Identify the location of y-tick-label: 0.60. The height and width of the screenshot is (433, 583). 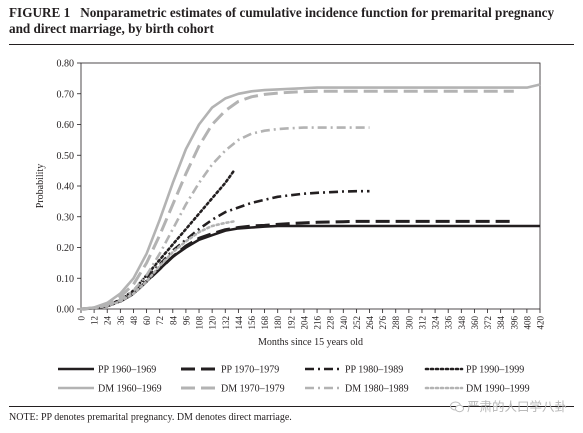
(66, 125).